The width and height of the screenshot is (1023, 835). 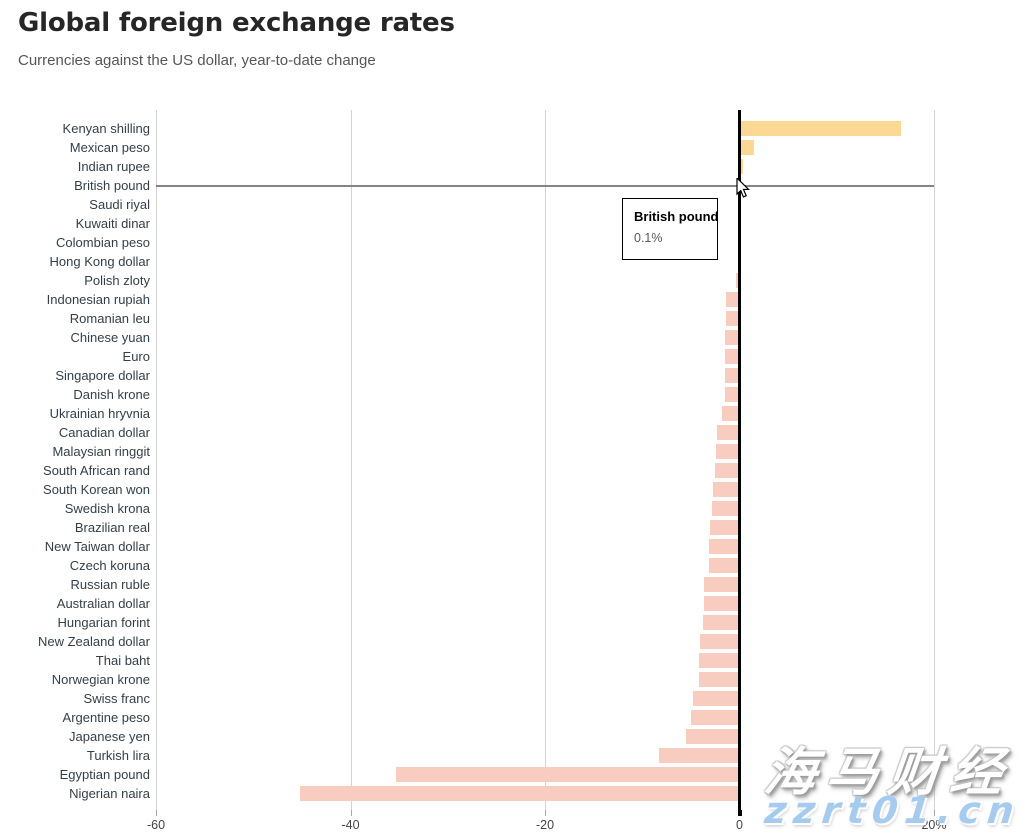 What do you see at coordinates (934, 825) in the screenshot?
I see `x-axis-tick-label: 20%` at bounding box center [934, 825].